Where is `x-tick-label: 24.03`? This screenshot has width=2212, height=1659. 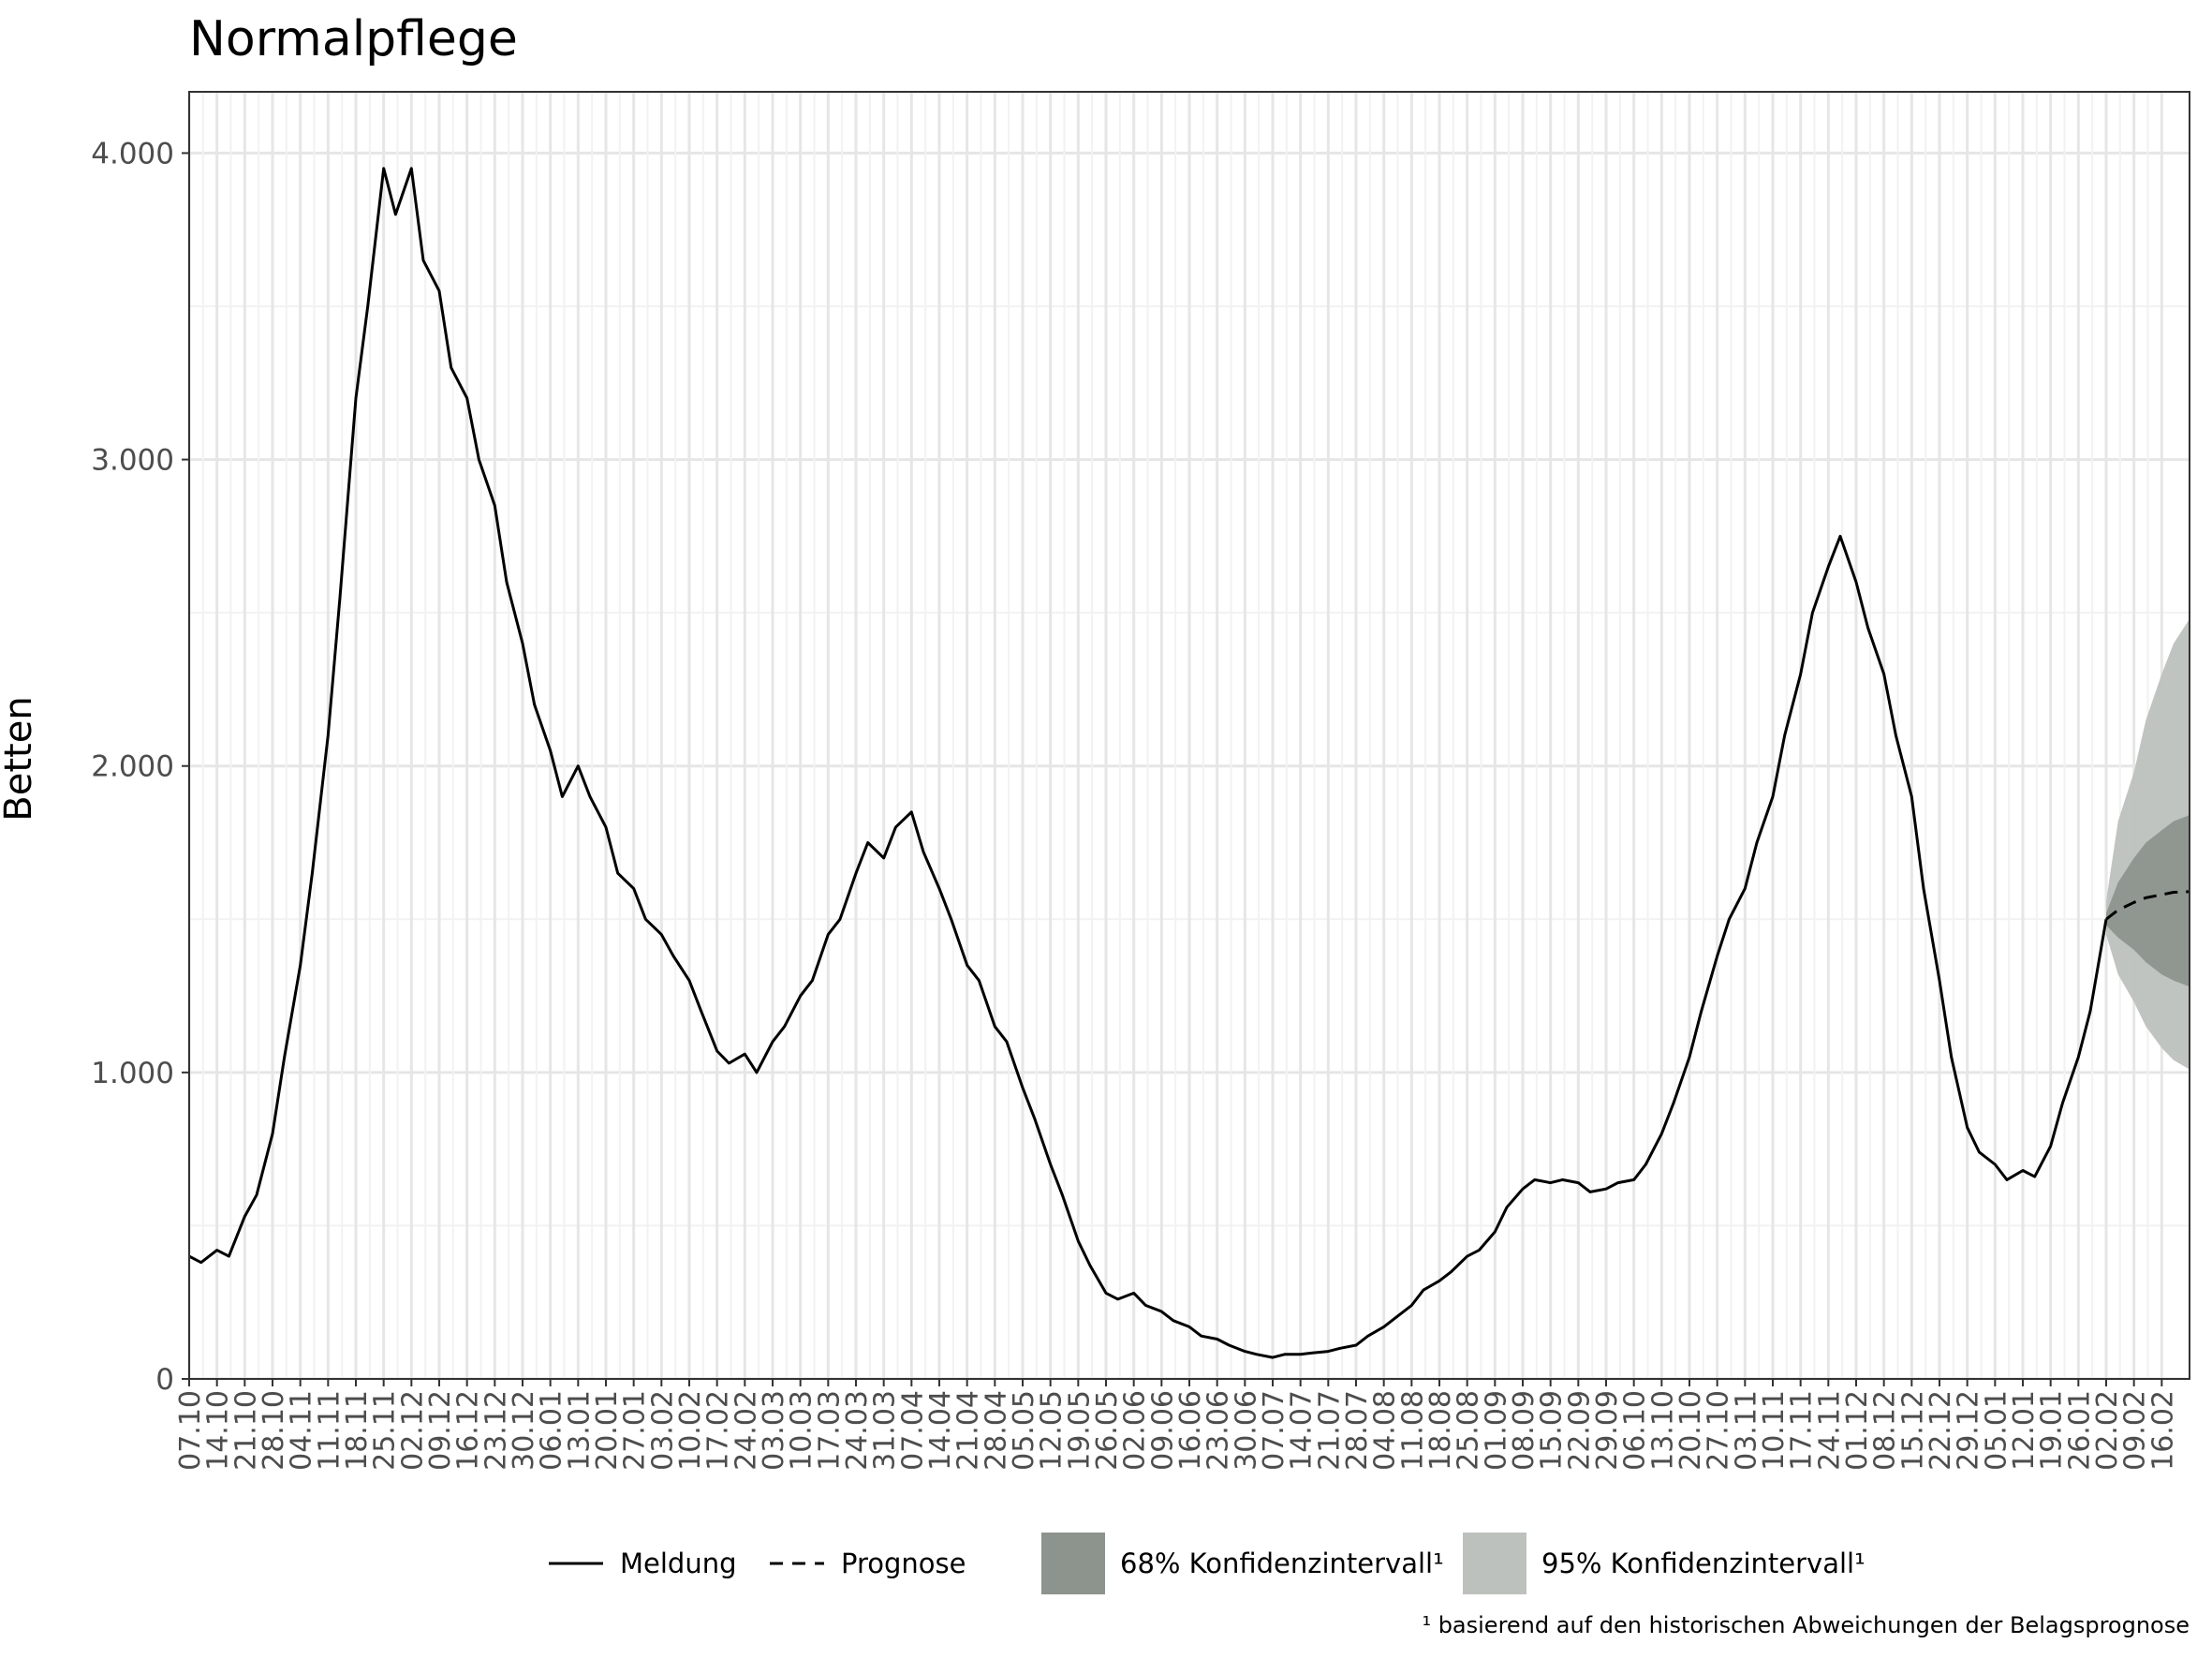
x-tick-label: 24.03 is located at coordinates (857, 1431).